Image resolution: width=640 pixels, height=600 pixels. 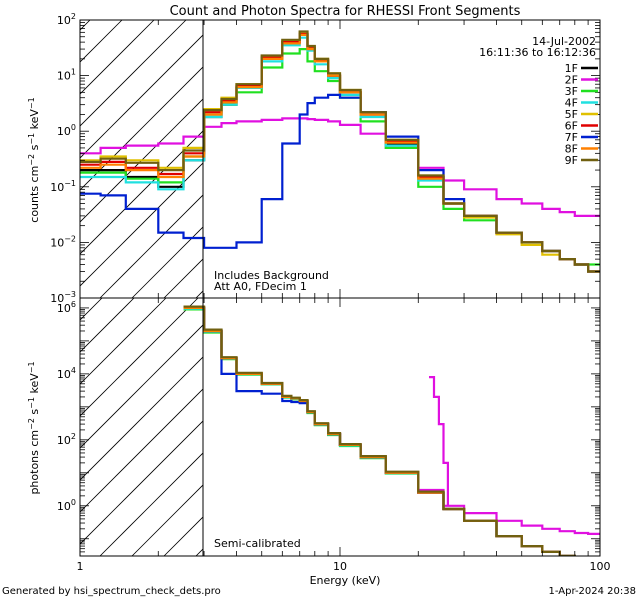 What do you see at coordinates (571, 114) in the screenshot?
I see `legend-label-5F: 5F` at bounding box center [571, 114].